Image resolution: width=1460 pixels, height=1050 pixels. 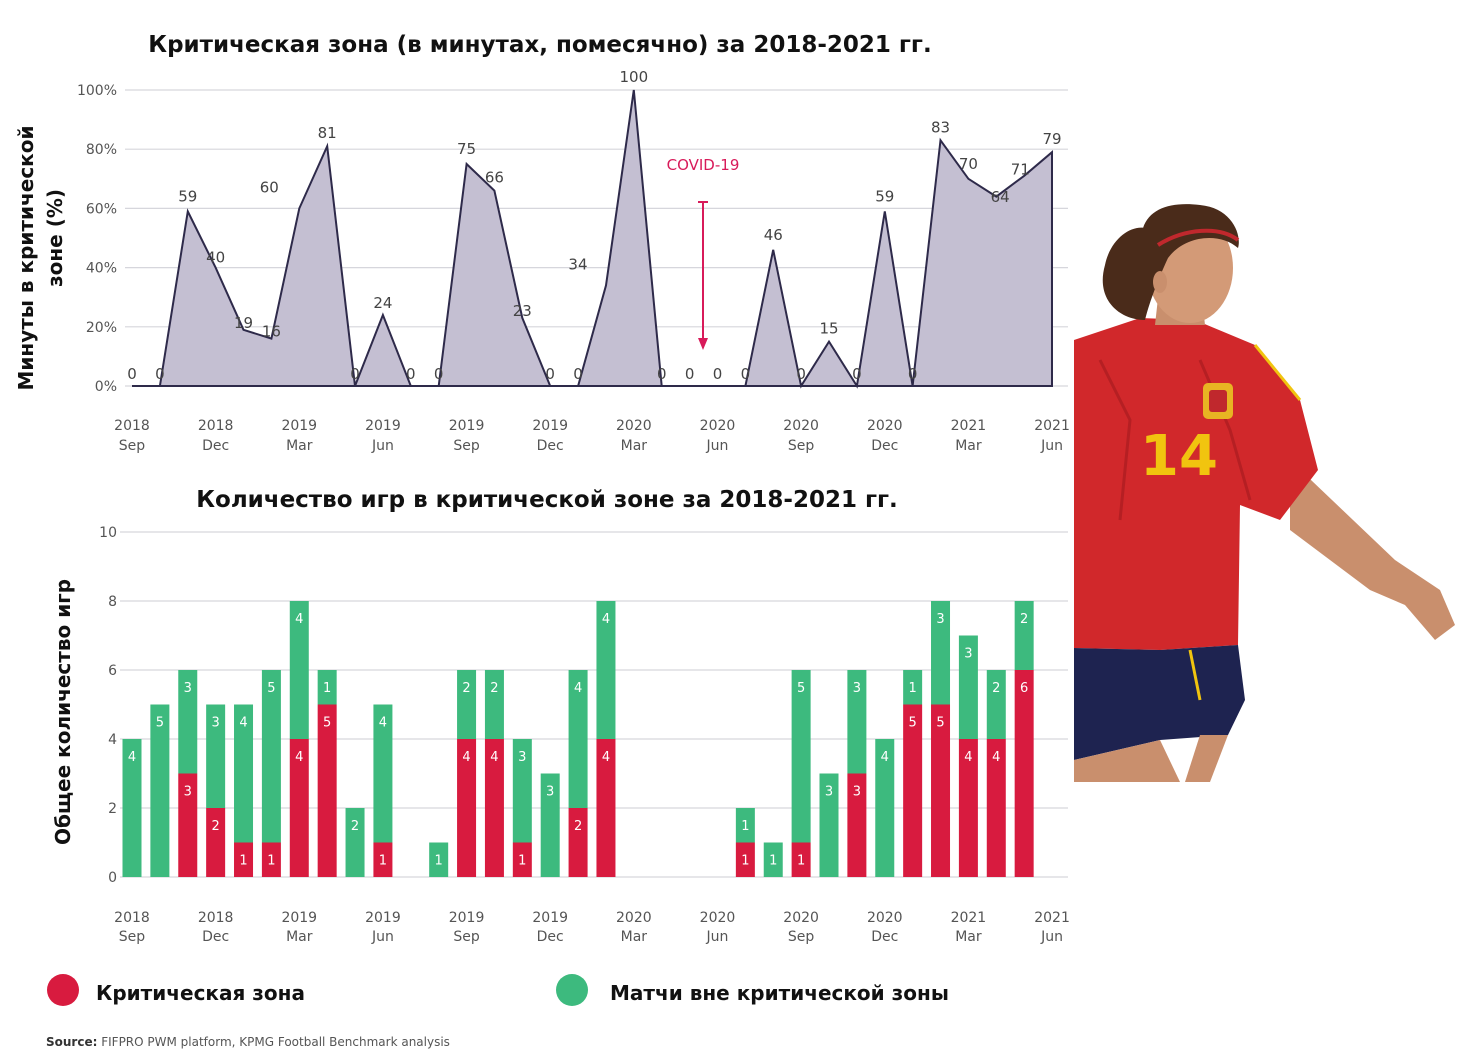 I want to click on bottom-x-tick-year: 2021, so click(x=969, y=918).